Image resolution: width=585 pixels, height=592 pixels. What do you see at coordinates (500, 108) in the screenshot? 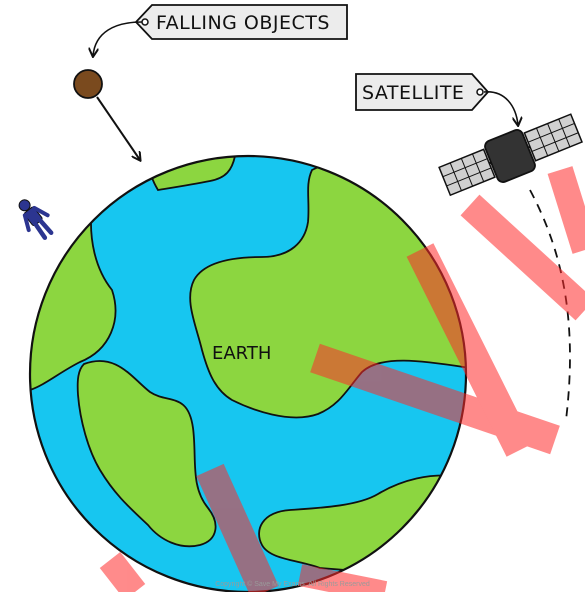
I see `satellite-tag-string` at bounding box center [500, 108].